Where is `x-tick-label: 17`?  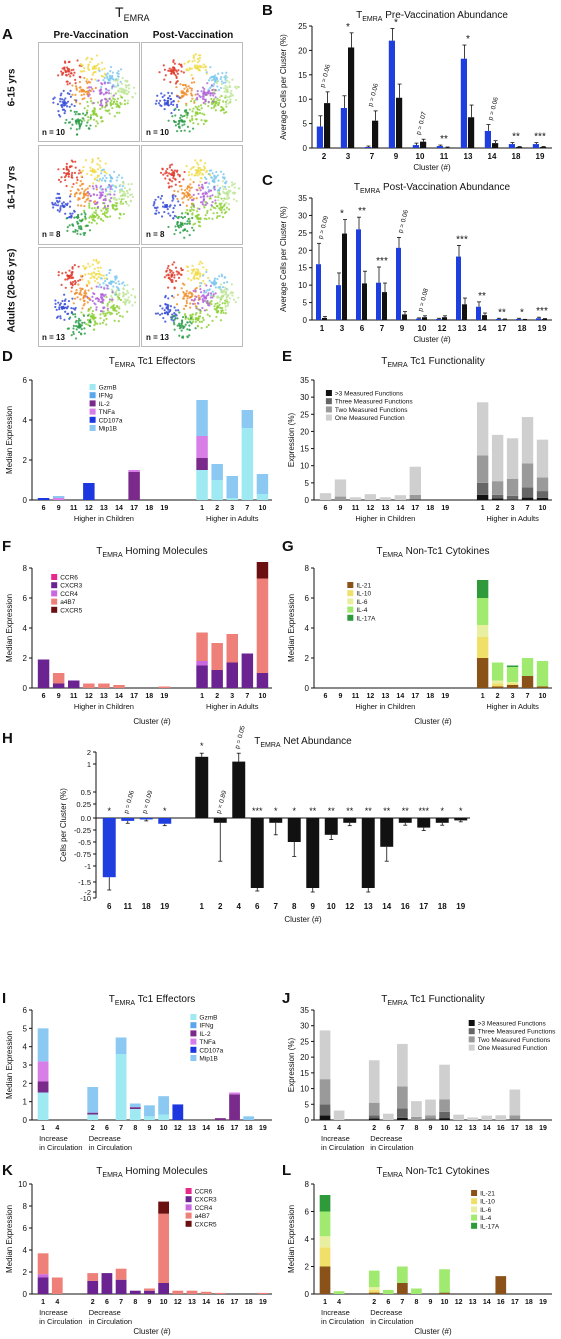 x-tick-label: 17 is located at coordinates (415, 508).